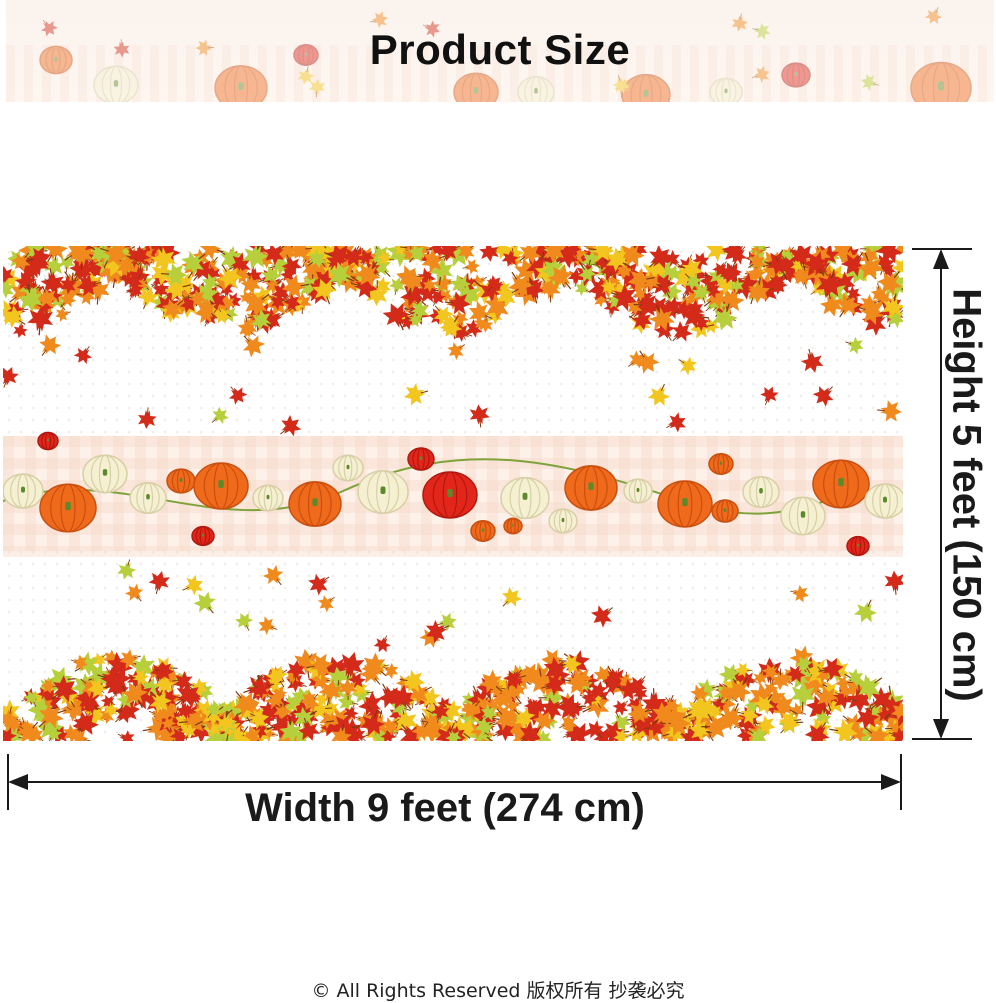  What do you see at coordinates (966, 494) in the screenshot?
I see `height-label: Height 5 feet (150 cm)` at bounding box center [966, 494].